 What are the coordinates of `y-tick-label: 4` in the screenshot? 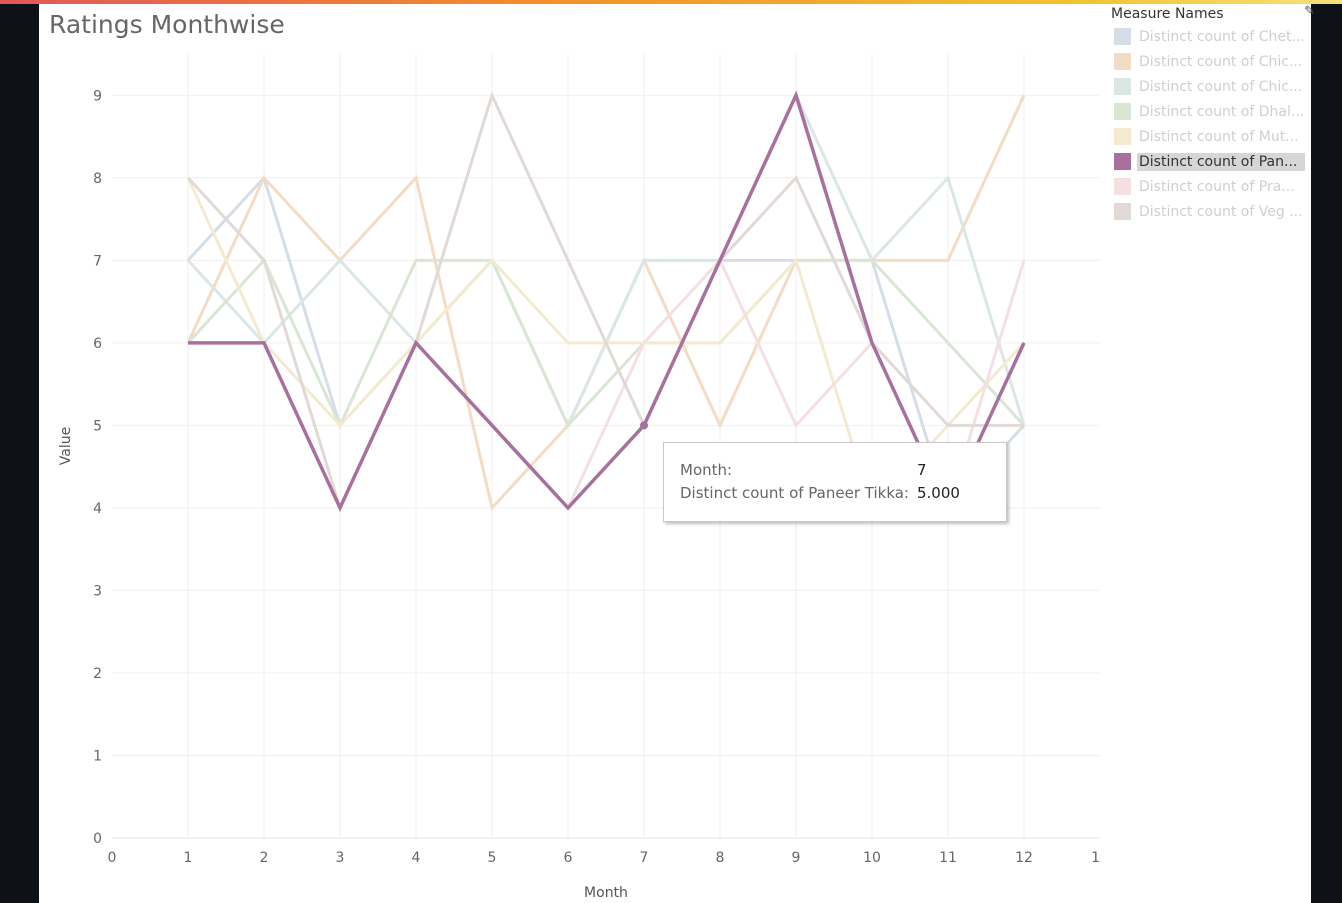 It's located at (97, 509).